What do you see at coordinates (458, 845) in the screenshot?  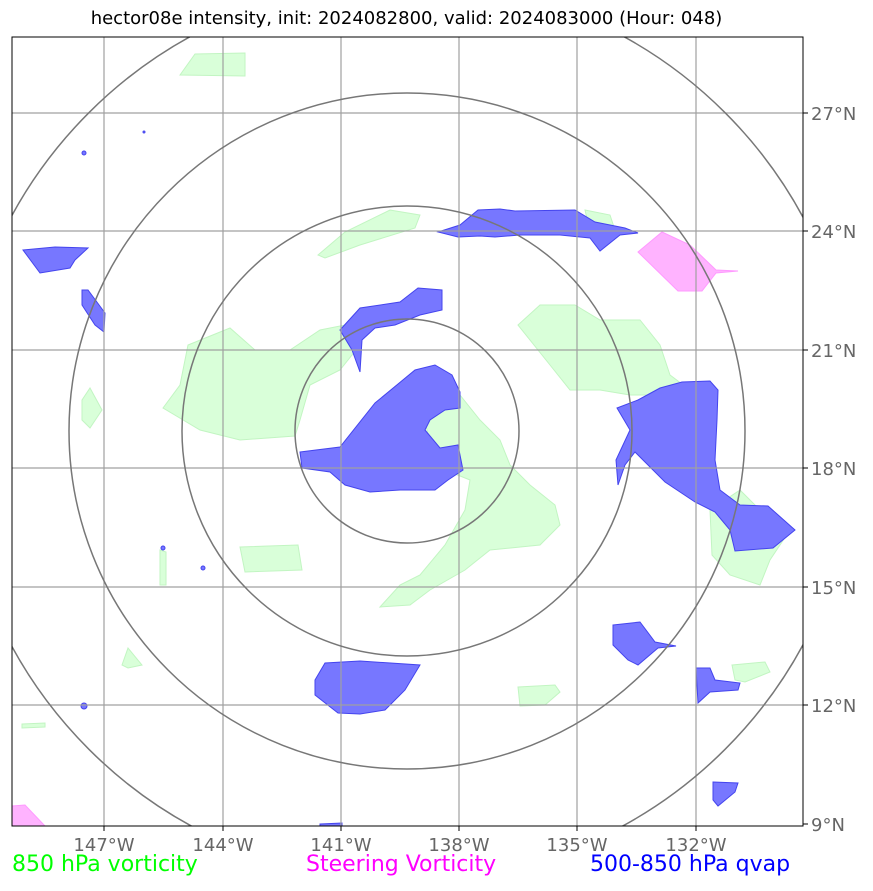 I see `lon-label: 138°W` at bounding box center [458, 845].